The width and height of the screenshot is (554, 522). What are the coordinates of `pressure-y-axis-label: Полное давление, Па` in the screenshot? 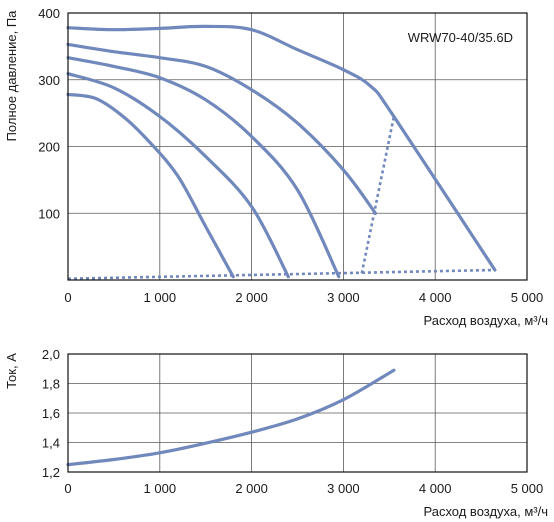 It's located at (11, 76).